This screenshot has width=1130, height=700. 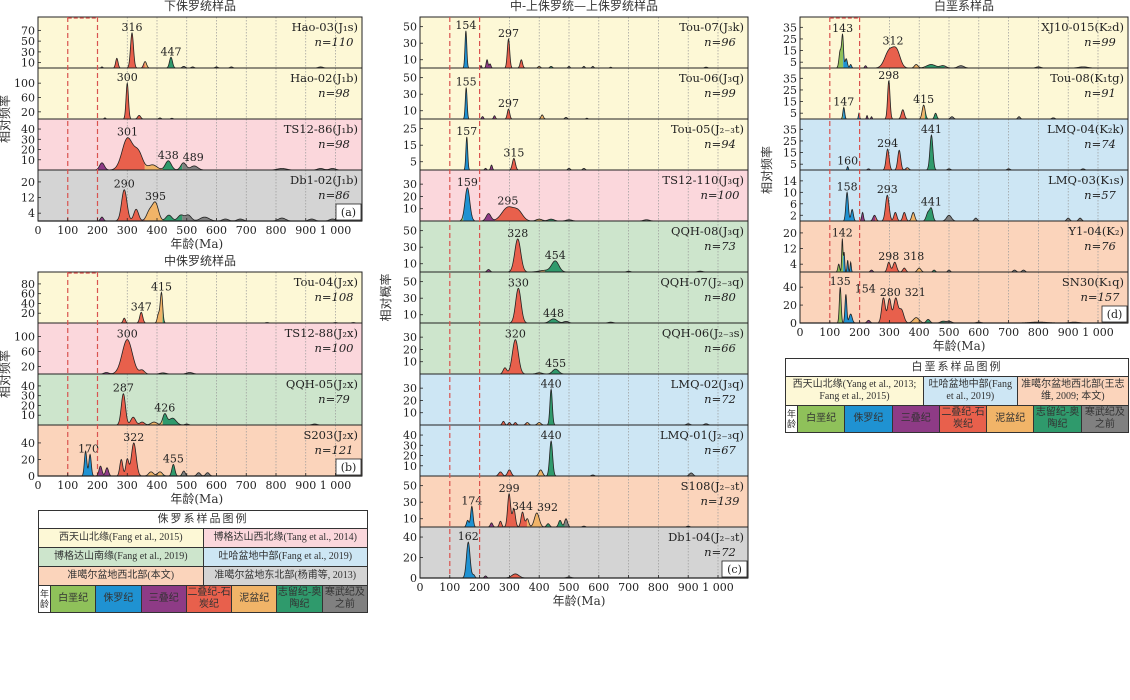 I want to click on y-tick-label: 0, so click(x=413, y=578).